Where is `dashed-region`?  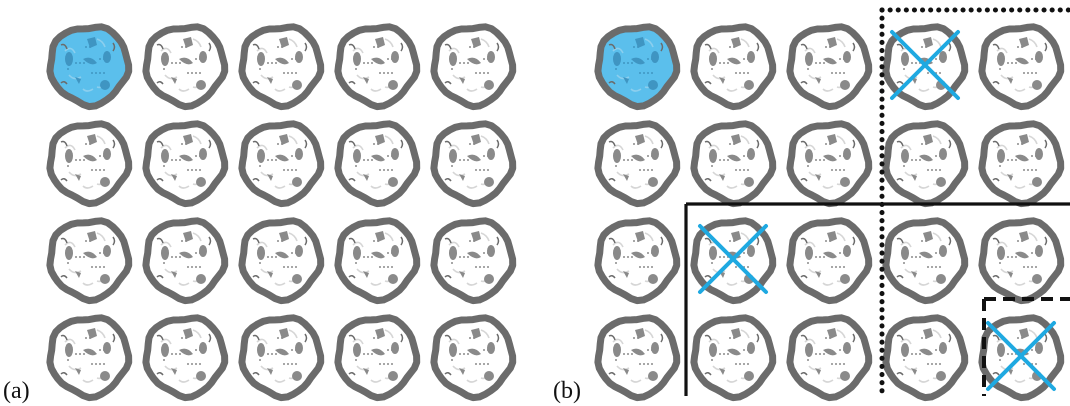 dashed-region is located at coordinates (1026, 346).